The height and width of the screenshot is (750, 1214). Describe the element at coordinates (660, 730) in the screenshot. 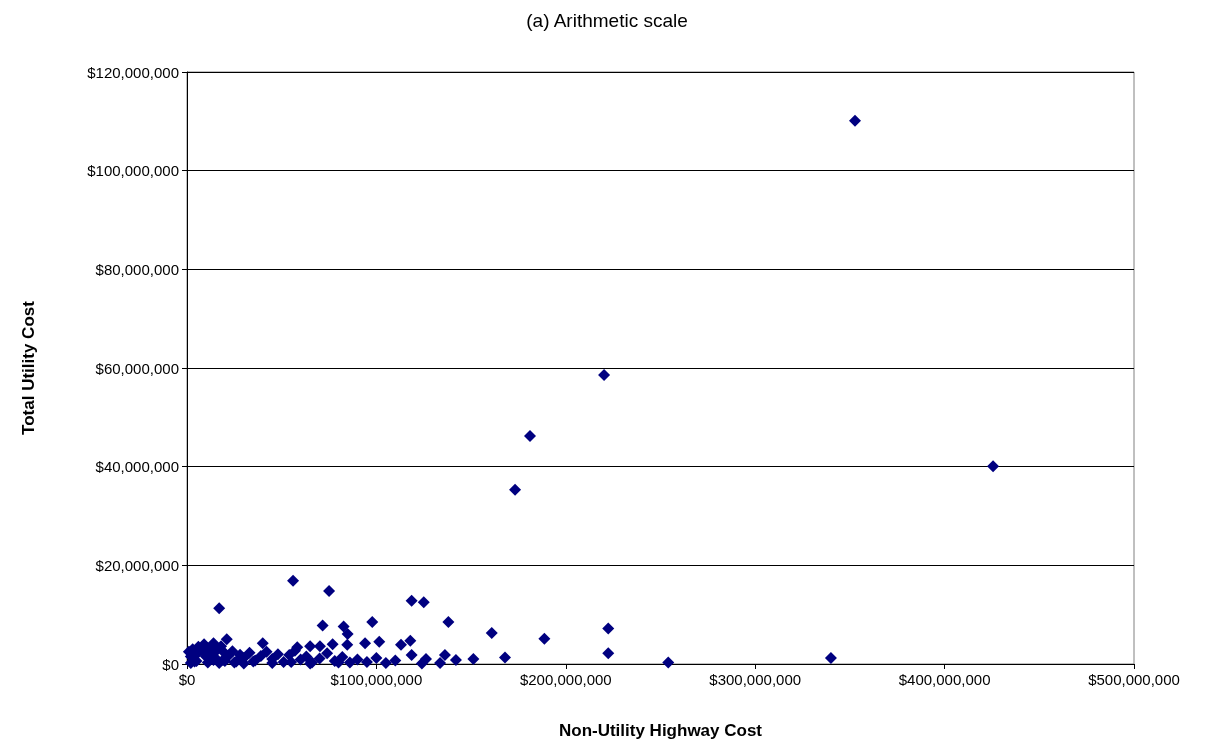

I see `x-axis-title: Non-Utility Highway Cost` at that location.